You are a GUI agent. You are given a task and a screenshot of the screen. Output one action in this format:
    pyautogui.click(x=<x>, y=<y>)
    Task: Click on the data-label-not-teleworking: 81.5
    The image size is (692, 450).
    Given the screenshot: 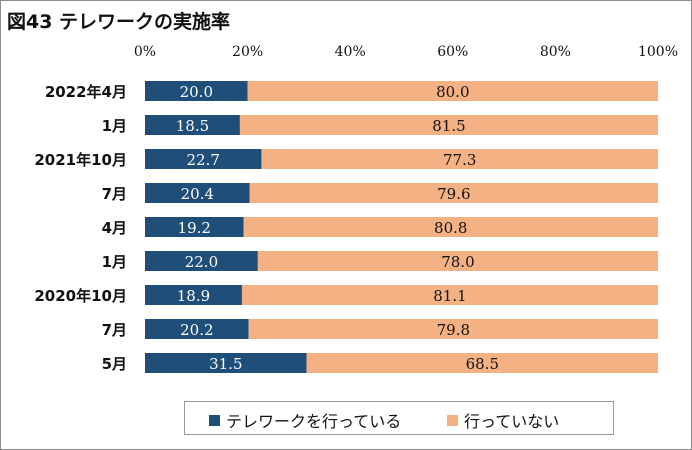 What is the action you would take?
    pyautogui.click(x=448, y=126)
    